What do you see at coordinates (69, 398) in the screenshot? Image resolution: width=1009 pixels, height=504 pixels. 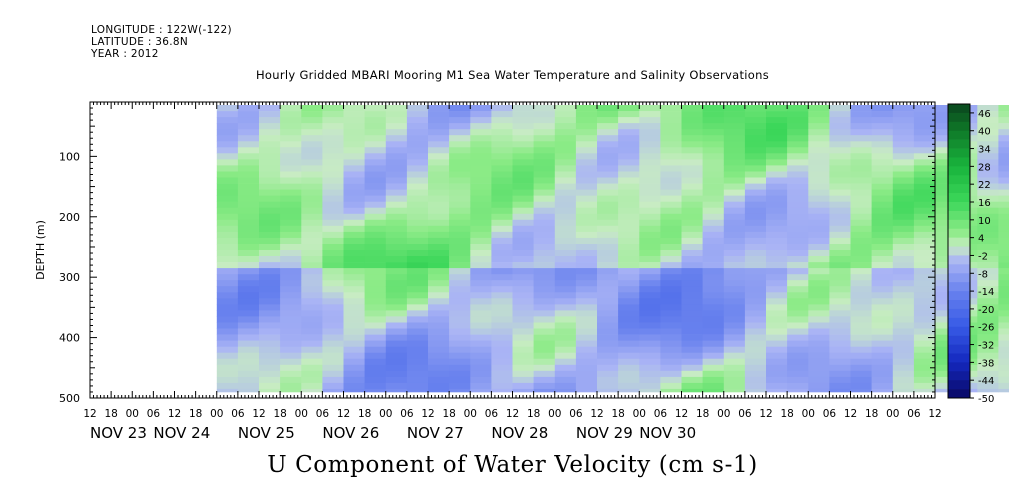 I see `y-tick-label: 500` at bounding box center [69, 398].